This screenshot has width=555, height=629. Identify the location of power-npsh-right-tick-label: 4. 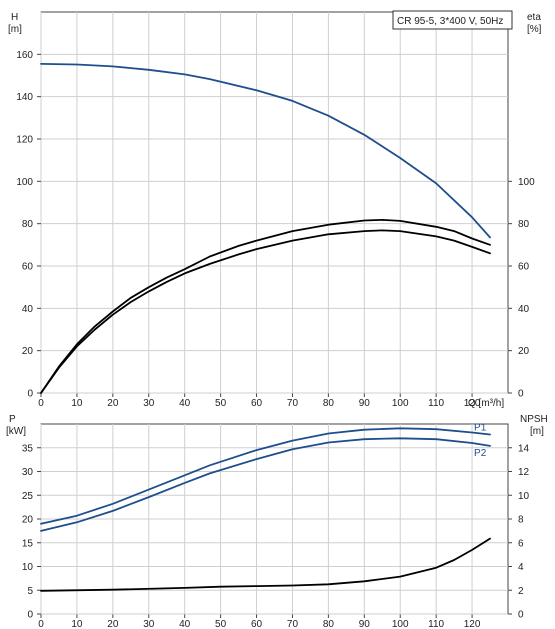
(521, 567).